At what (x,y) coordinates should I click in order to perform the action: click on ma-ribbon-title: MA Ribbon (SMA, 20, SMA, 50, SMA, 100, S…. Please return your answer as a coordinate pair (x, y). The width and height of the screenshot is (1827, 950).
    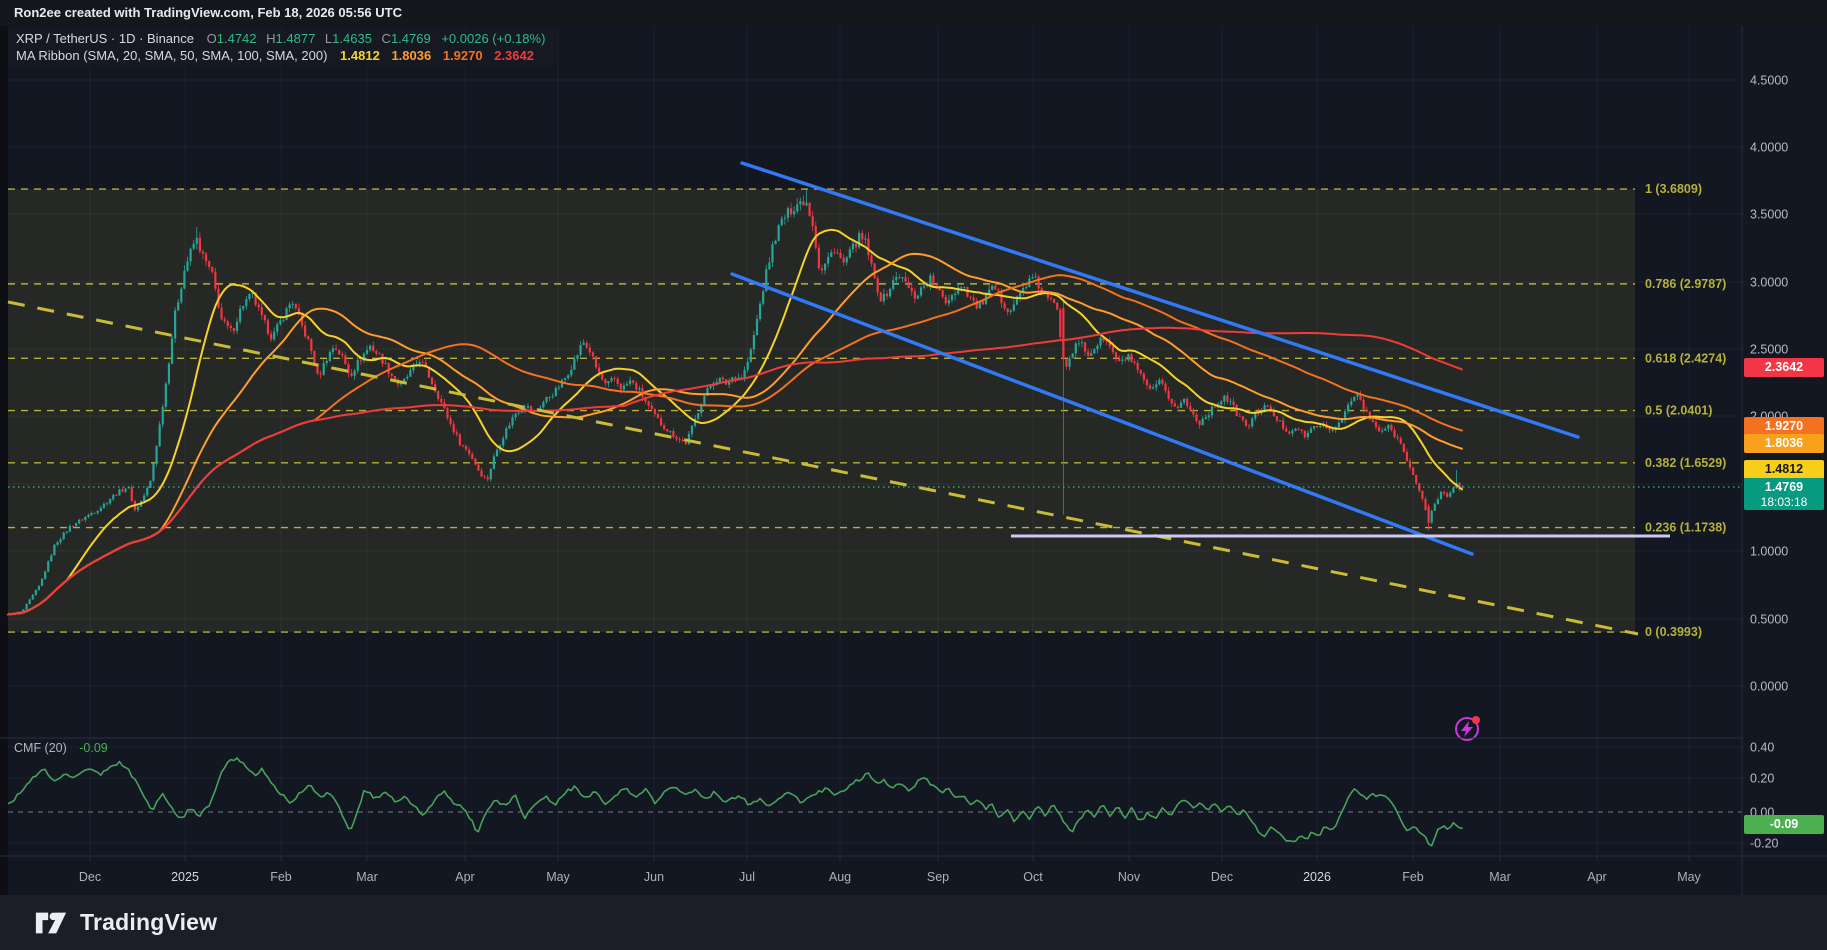
    Looking at the image, I should click on (172, 55).